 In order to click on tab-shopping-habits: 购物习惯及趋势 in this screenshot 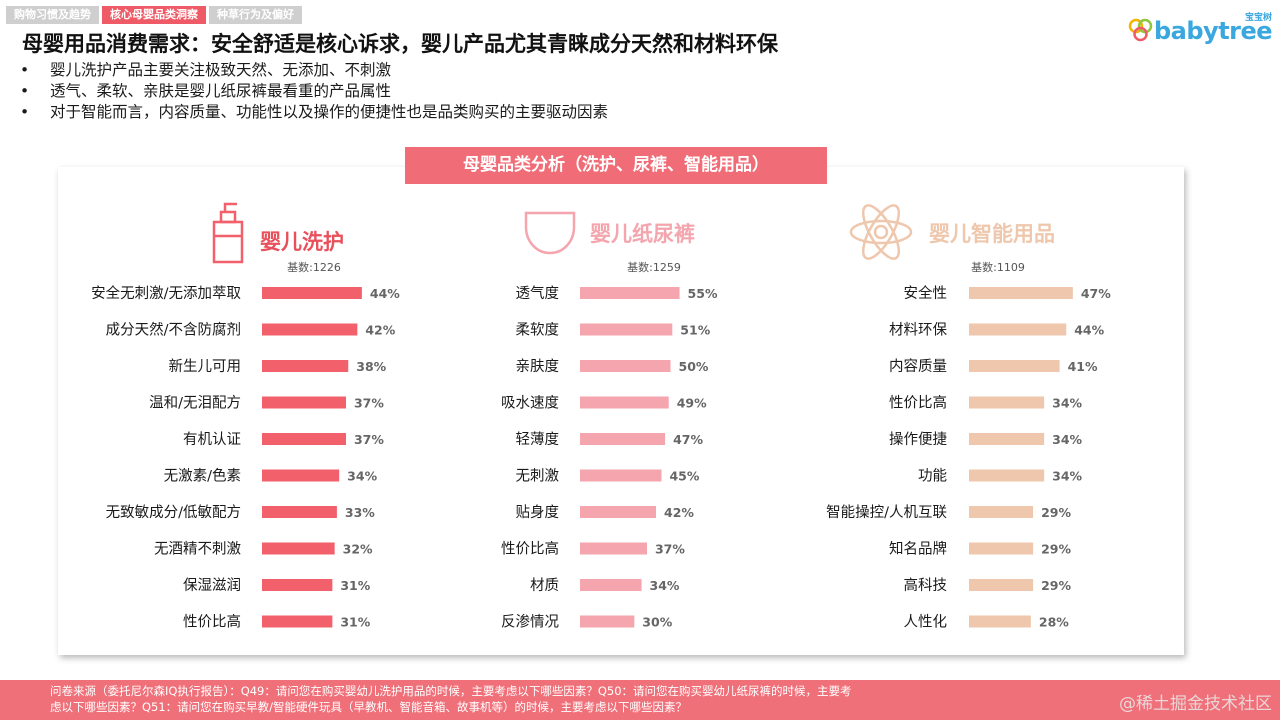, I will do `click(52, 15)`.